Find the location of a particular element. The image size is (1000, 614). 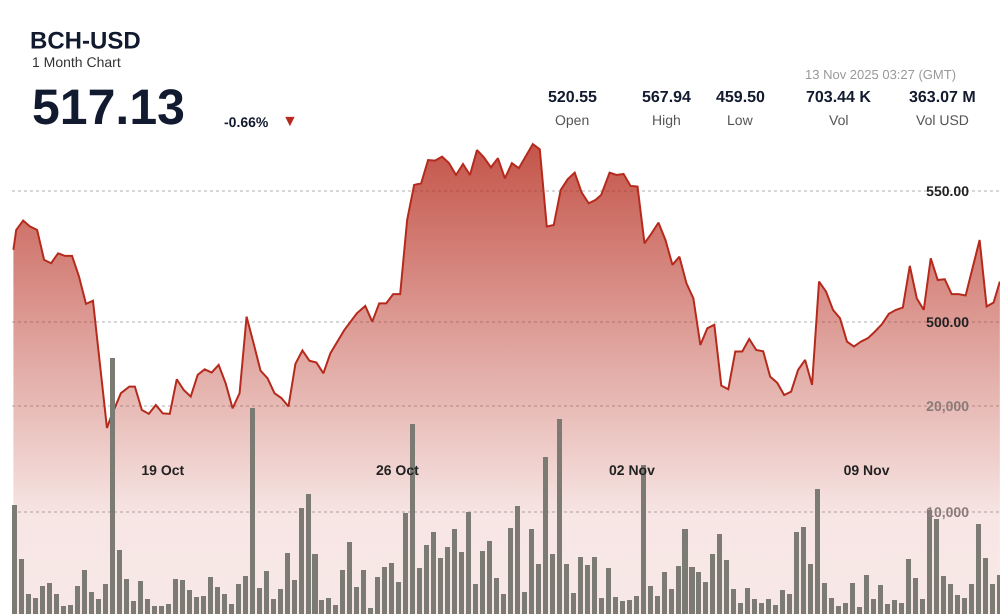

annotation: Vol USD is located at coordinates (942, 120).